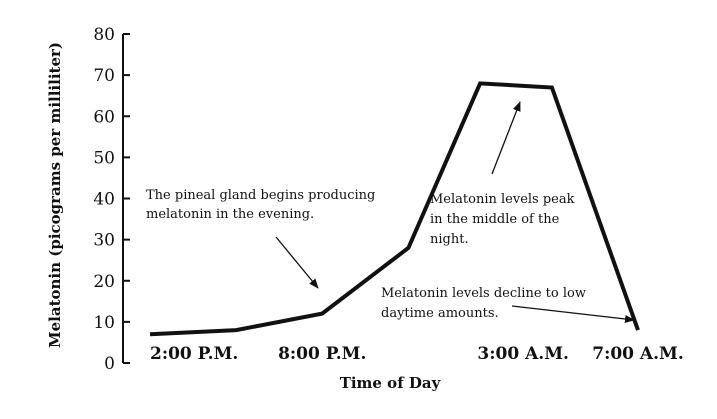 The height and width of the screenshot is (419, 717). I want to click on annotation-decline-arrow, so click(573, 314).